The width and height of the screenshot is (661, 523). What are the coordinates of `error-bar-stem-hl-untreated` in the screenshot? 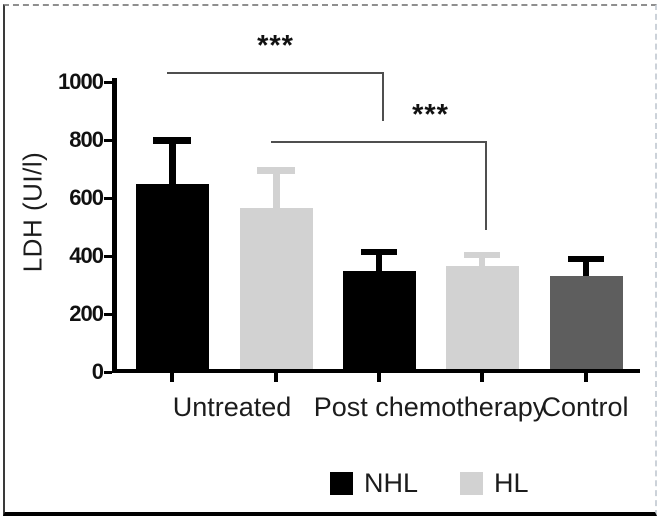 It's located at (276, 192).